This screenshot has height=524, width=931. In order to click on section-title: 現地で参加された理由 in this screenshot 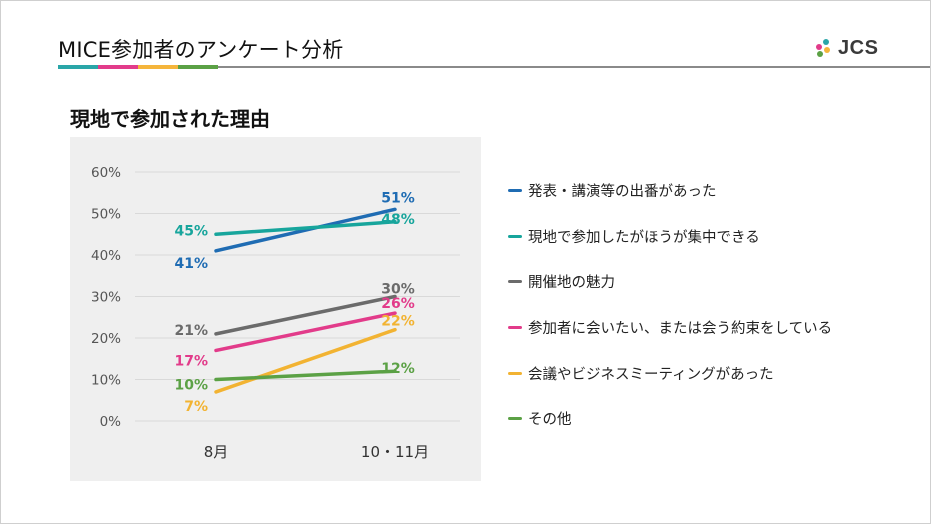, I will do `click(170, 119)`.